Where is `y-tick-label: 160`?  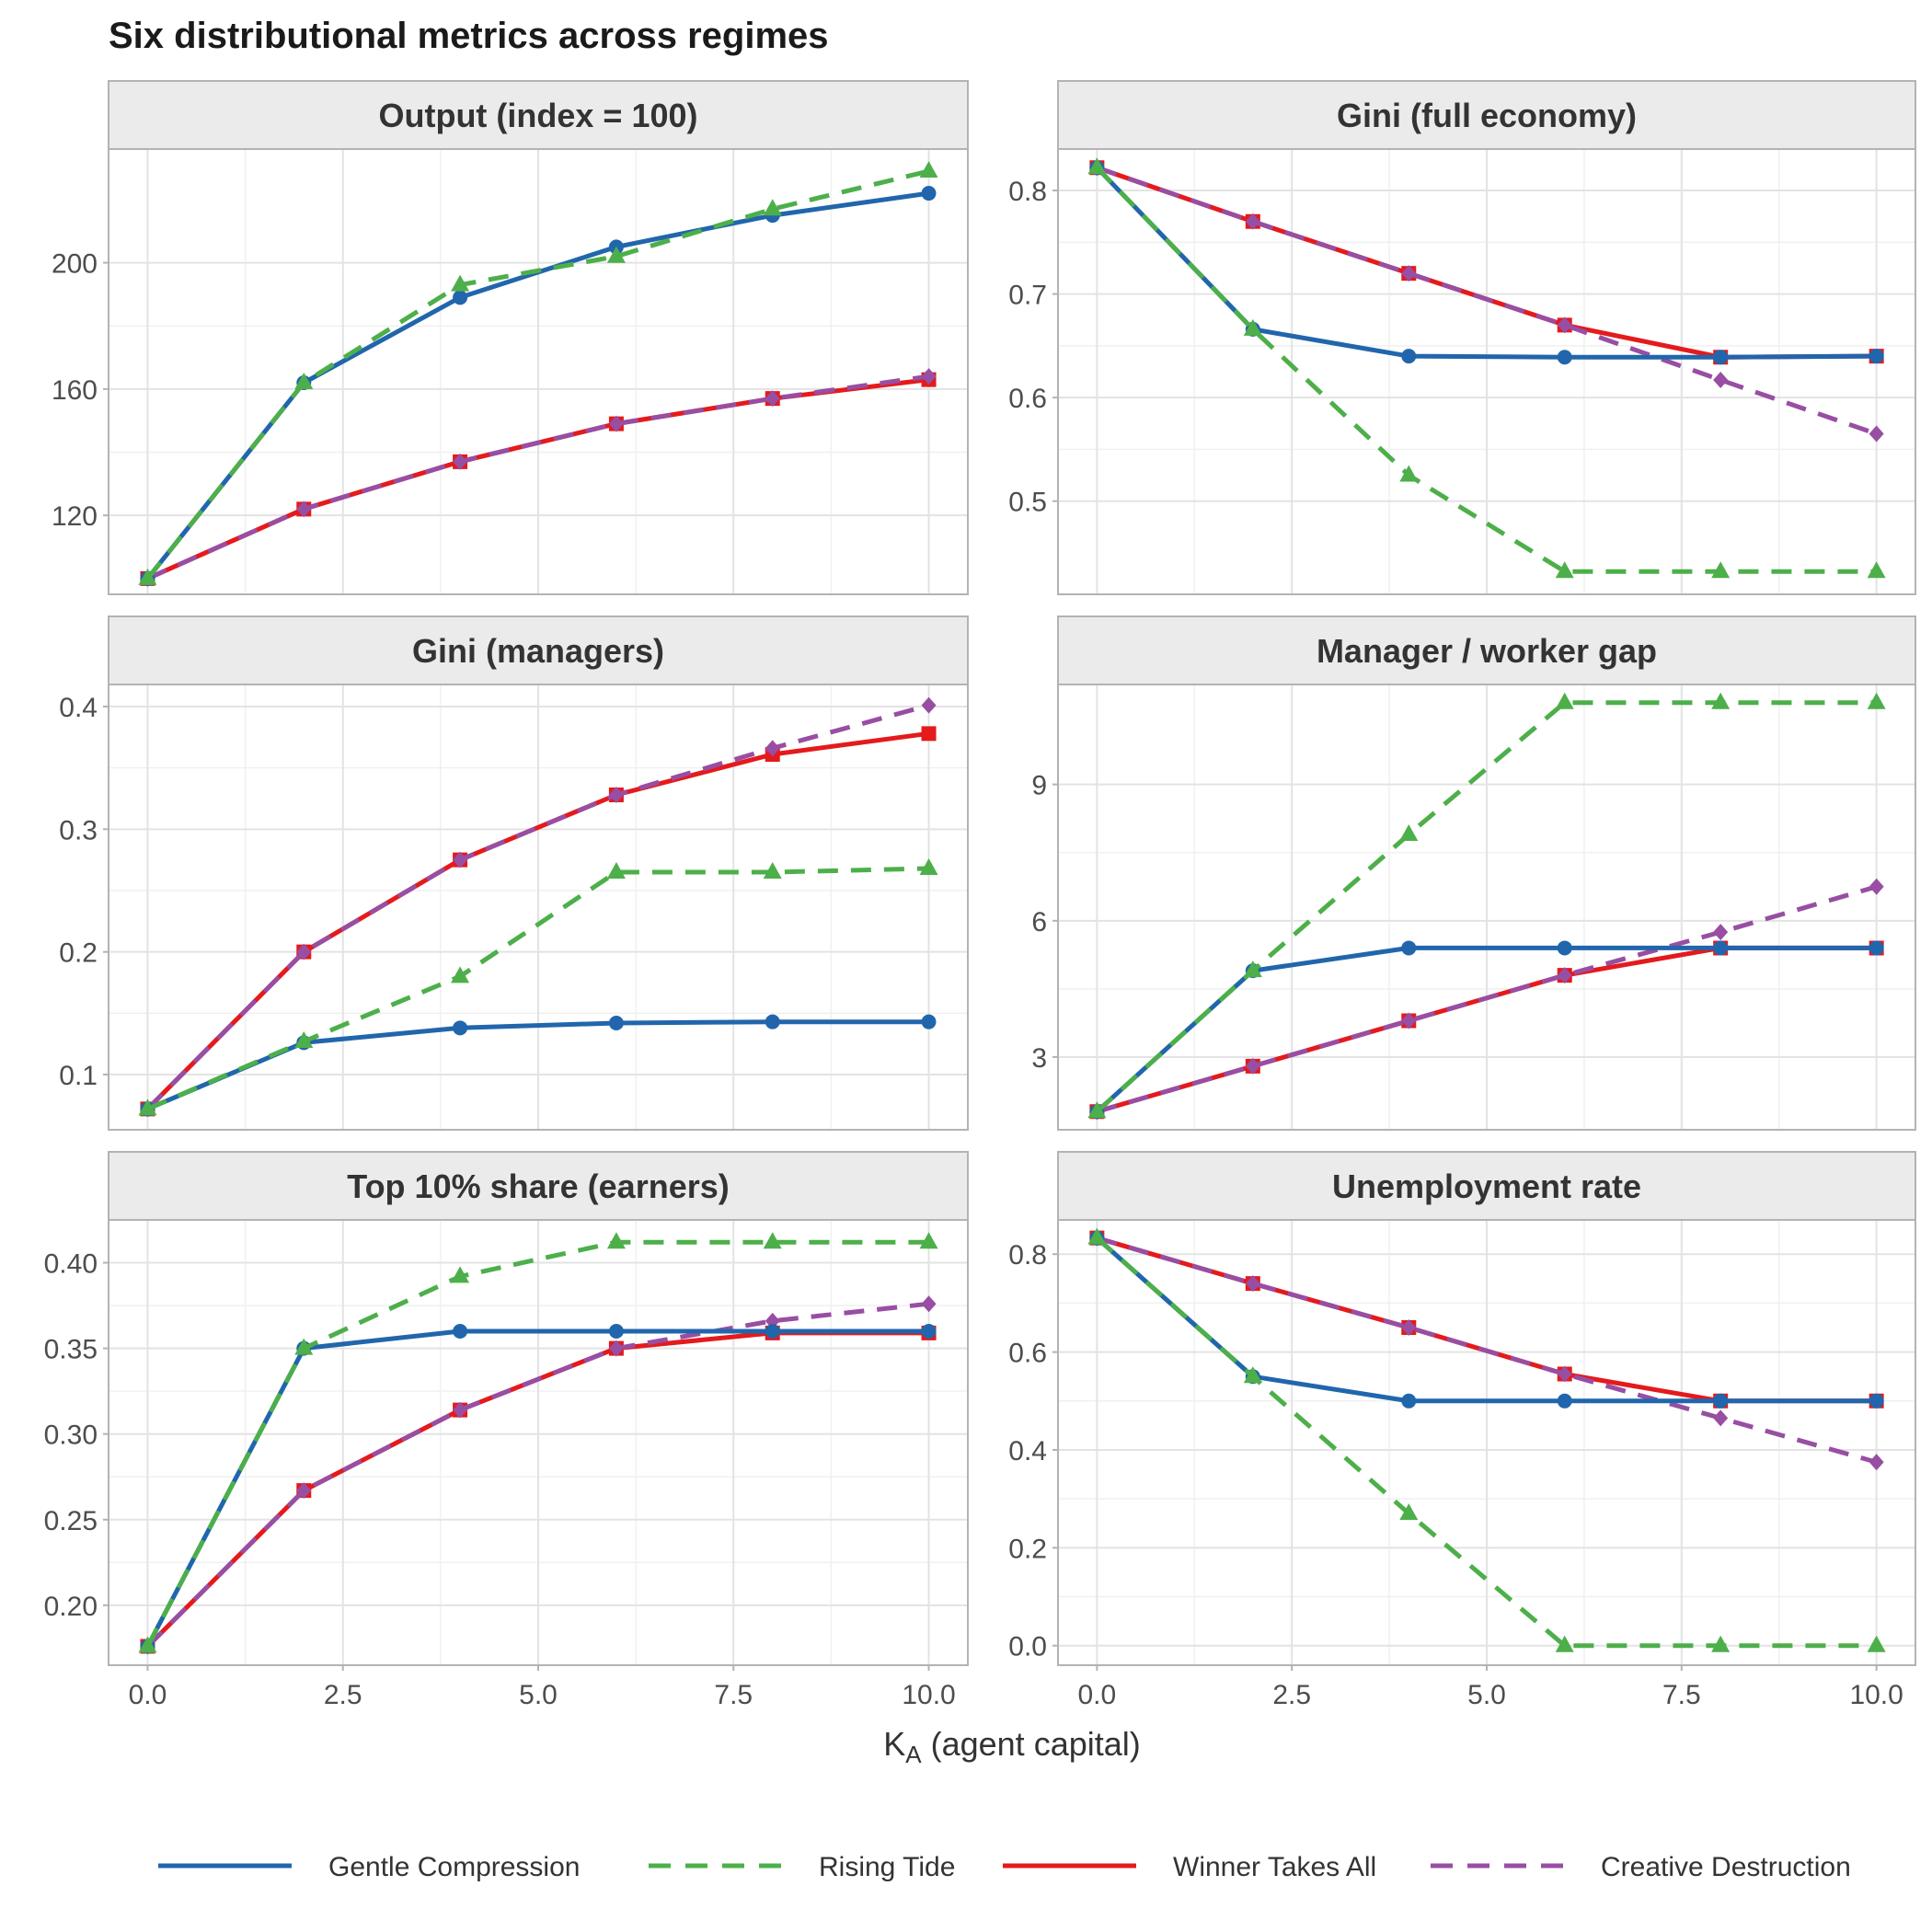 y-tick-label: 160 is located at coordinates (75, 390).